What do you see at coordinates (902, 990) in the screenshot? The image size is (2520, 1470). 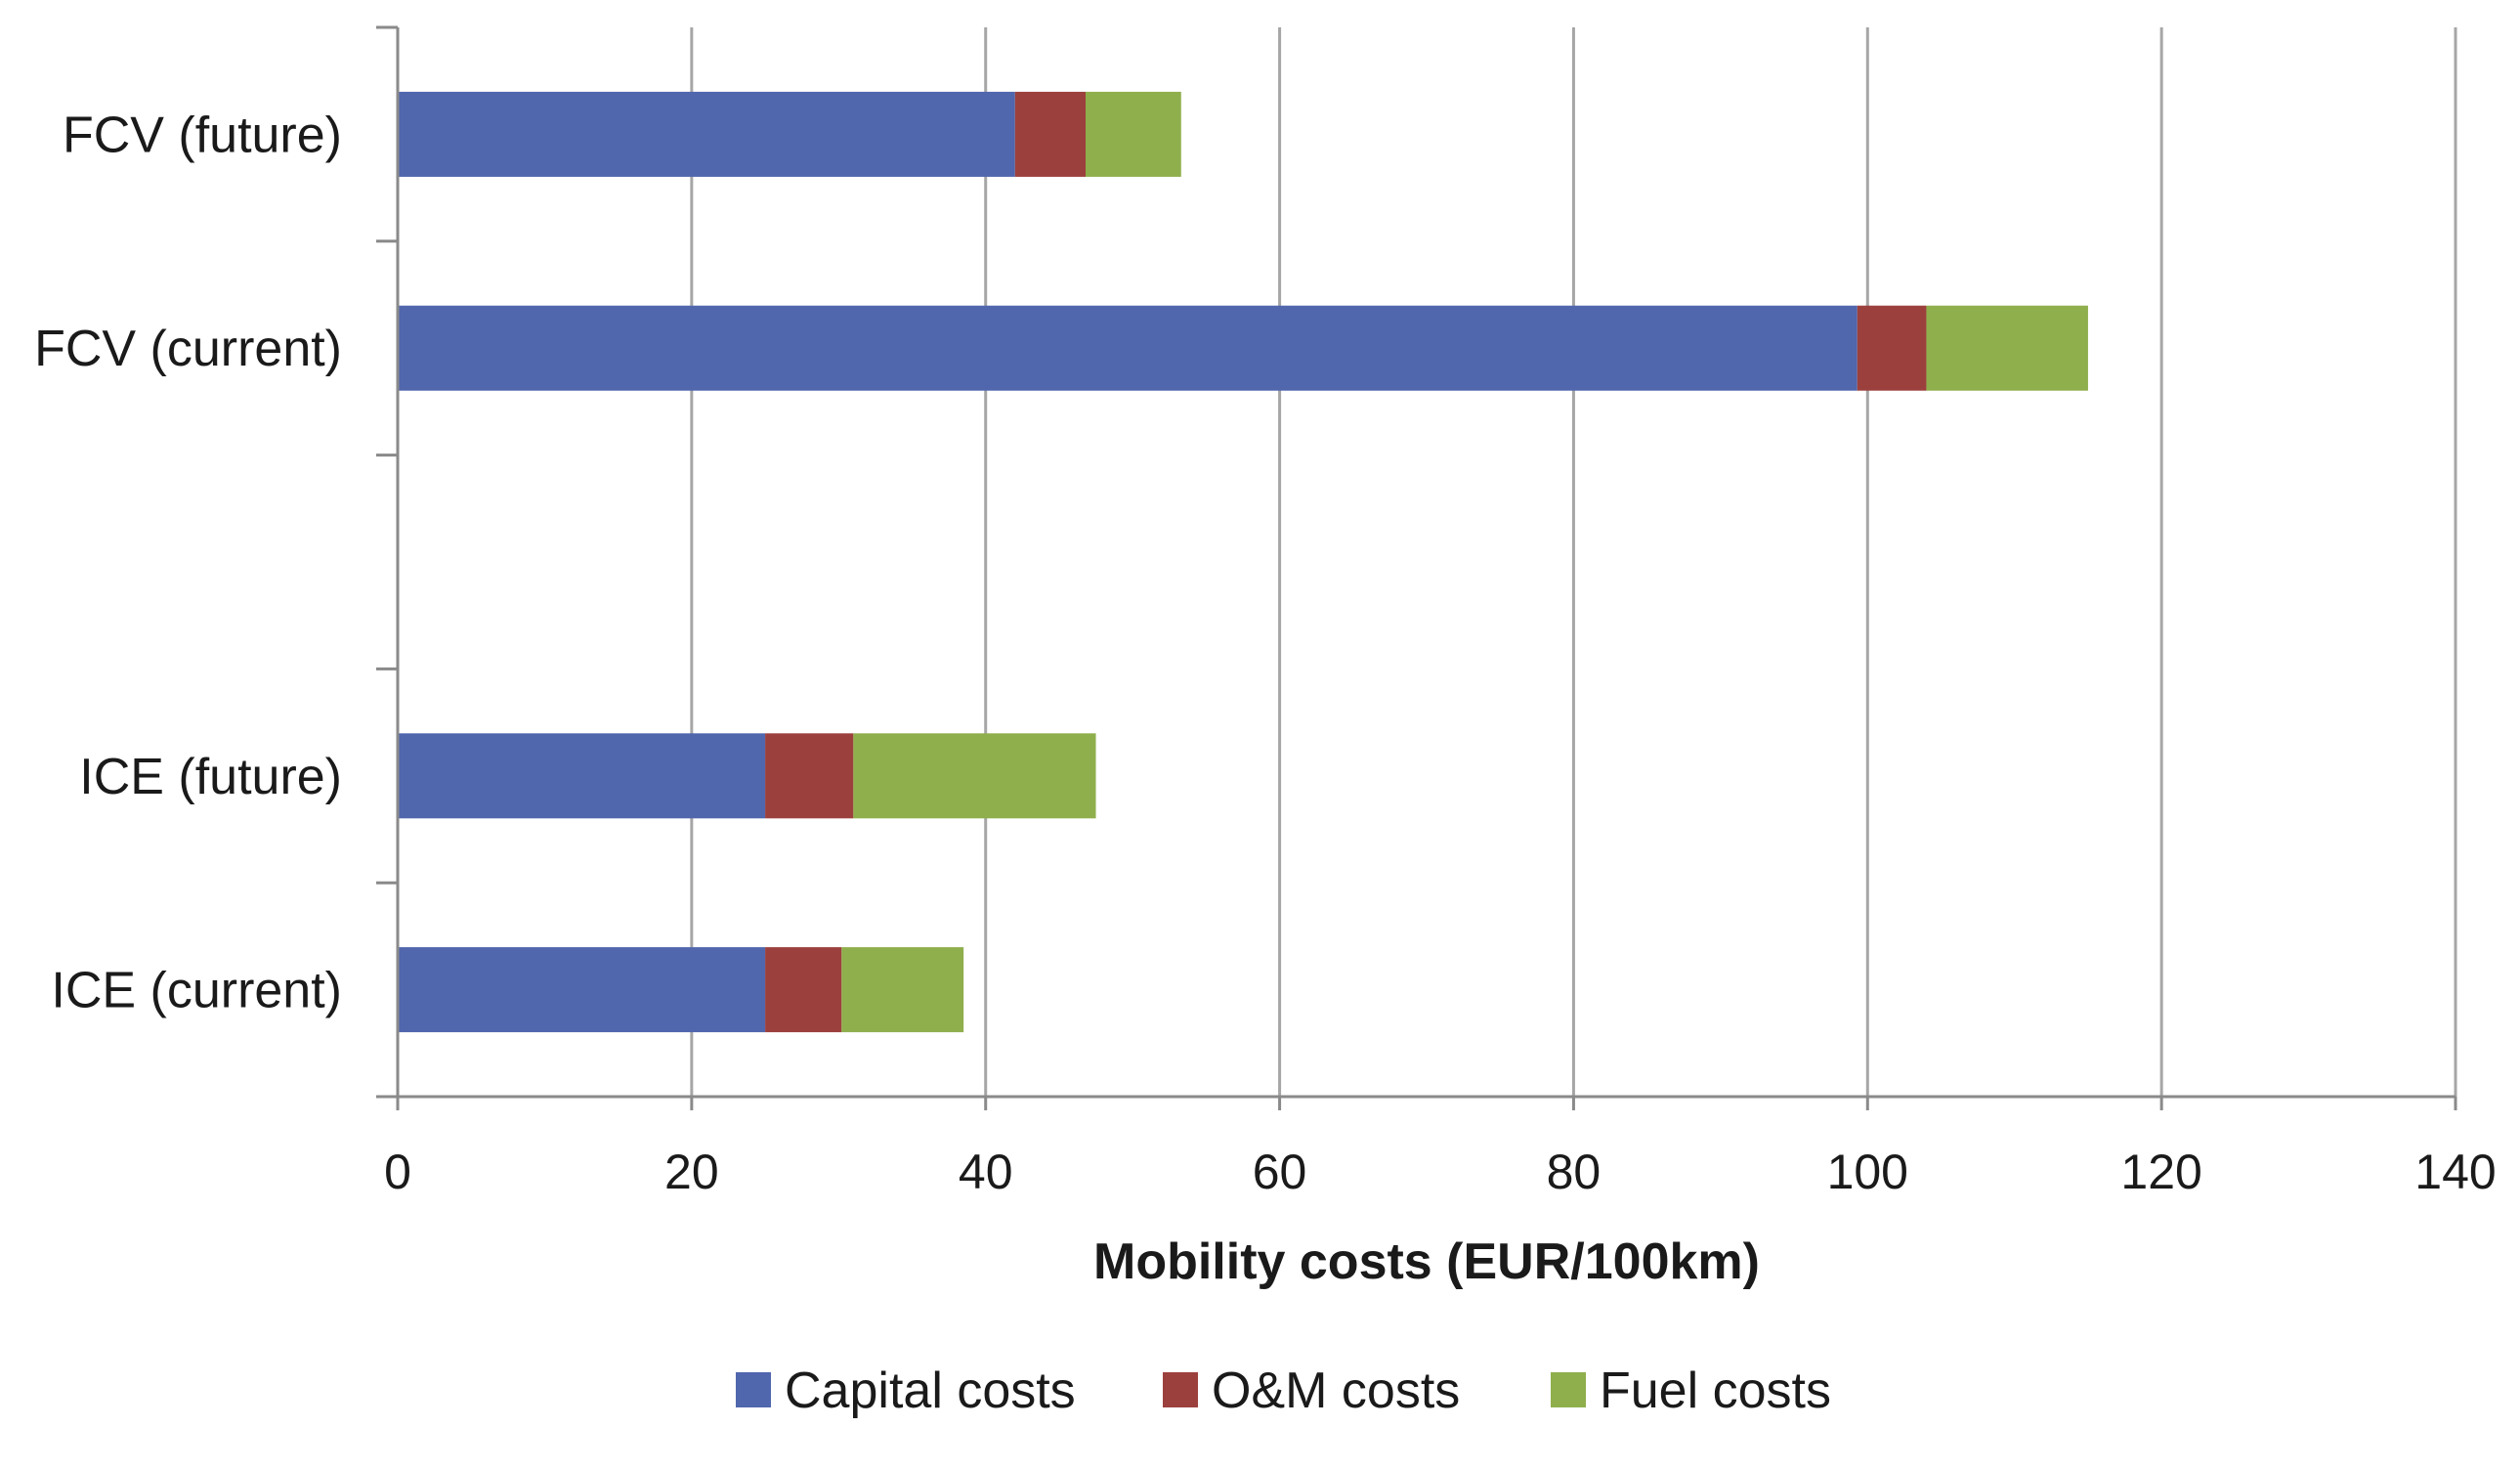 I see `bar-ice-current-fuel-costs` at bounding box center [902, 990].